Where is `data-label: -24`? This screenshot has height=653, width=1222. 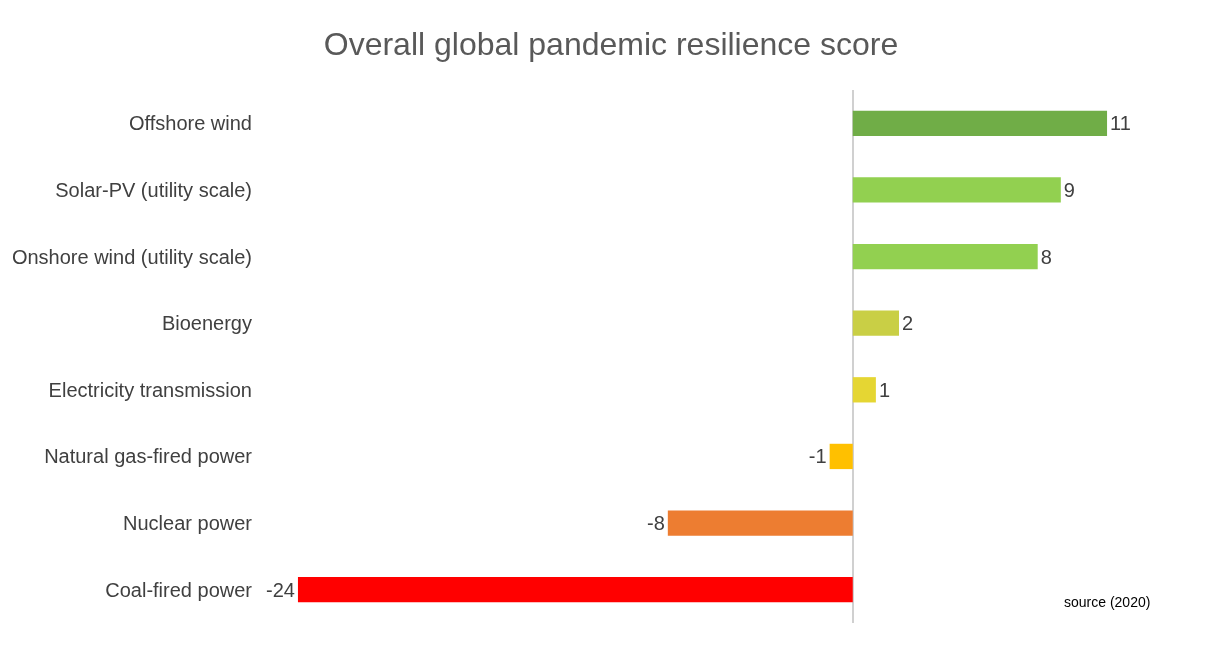 data-label: -24 is located at coordinates (280, 589).